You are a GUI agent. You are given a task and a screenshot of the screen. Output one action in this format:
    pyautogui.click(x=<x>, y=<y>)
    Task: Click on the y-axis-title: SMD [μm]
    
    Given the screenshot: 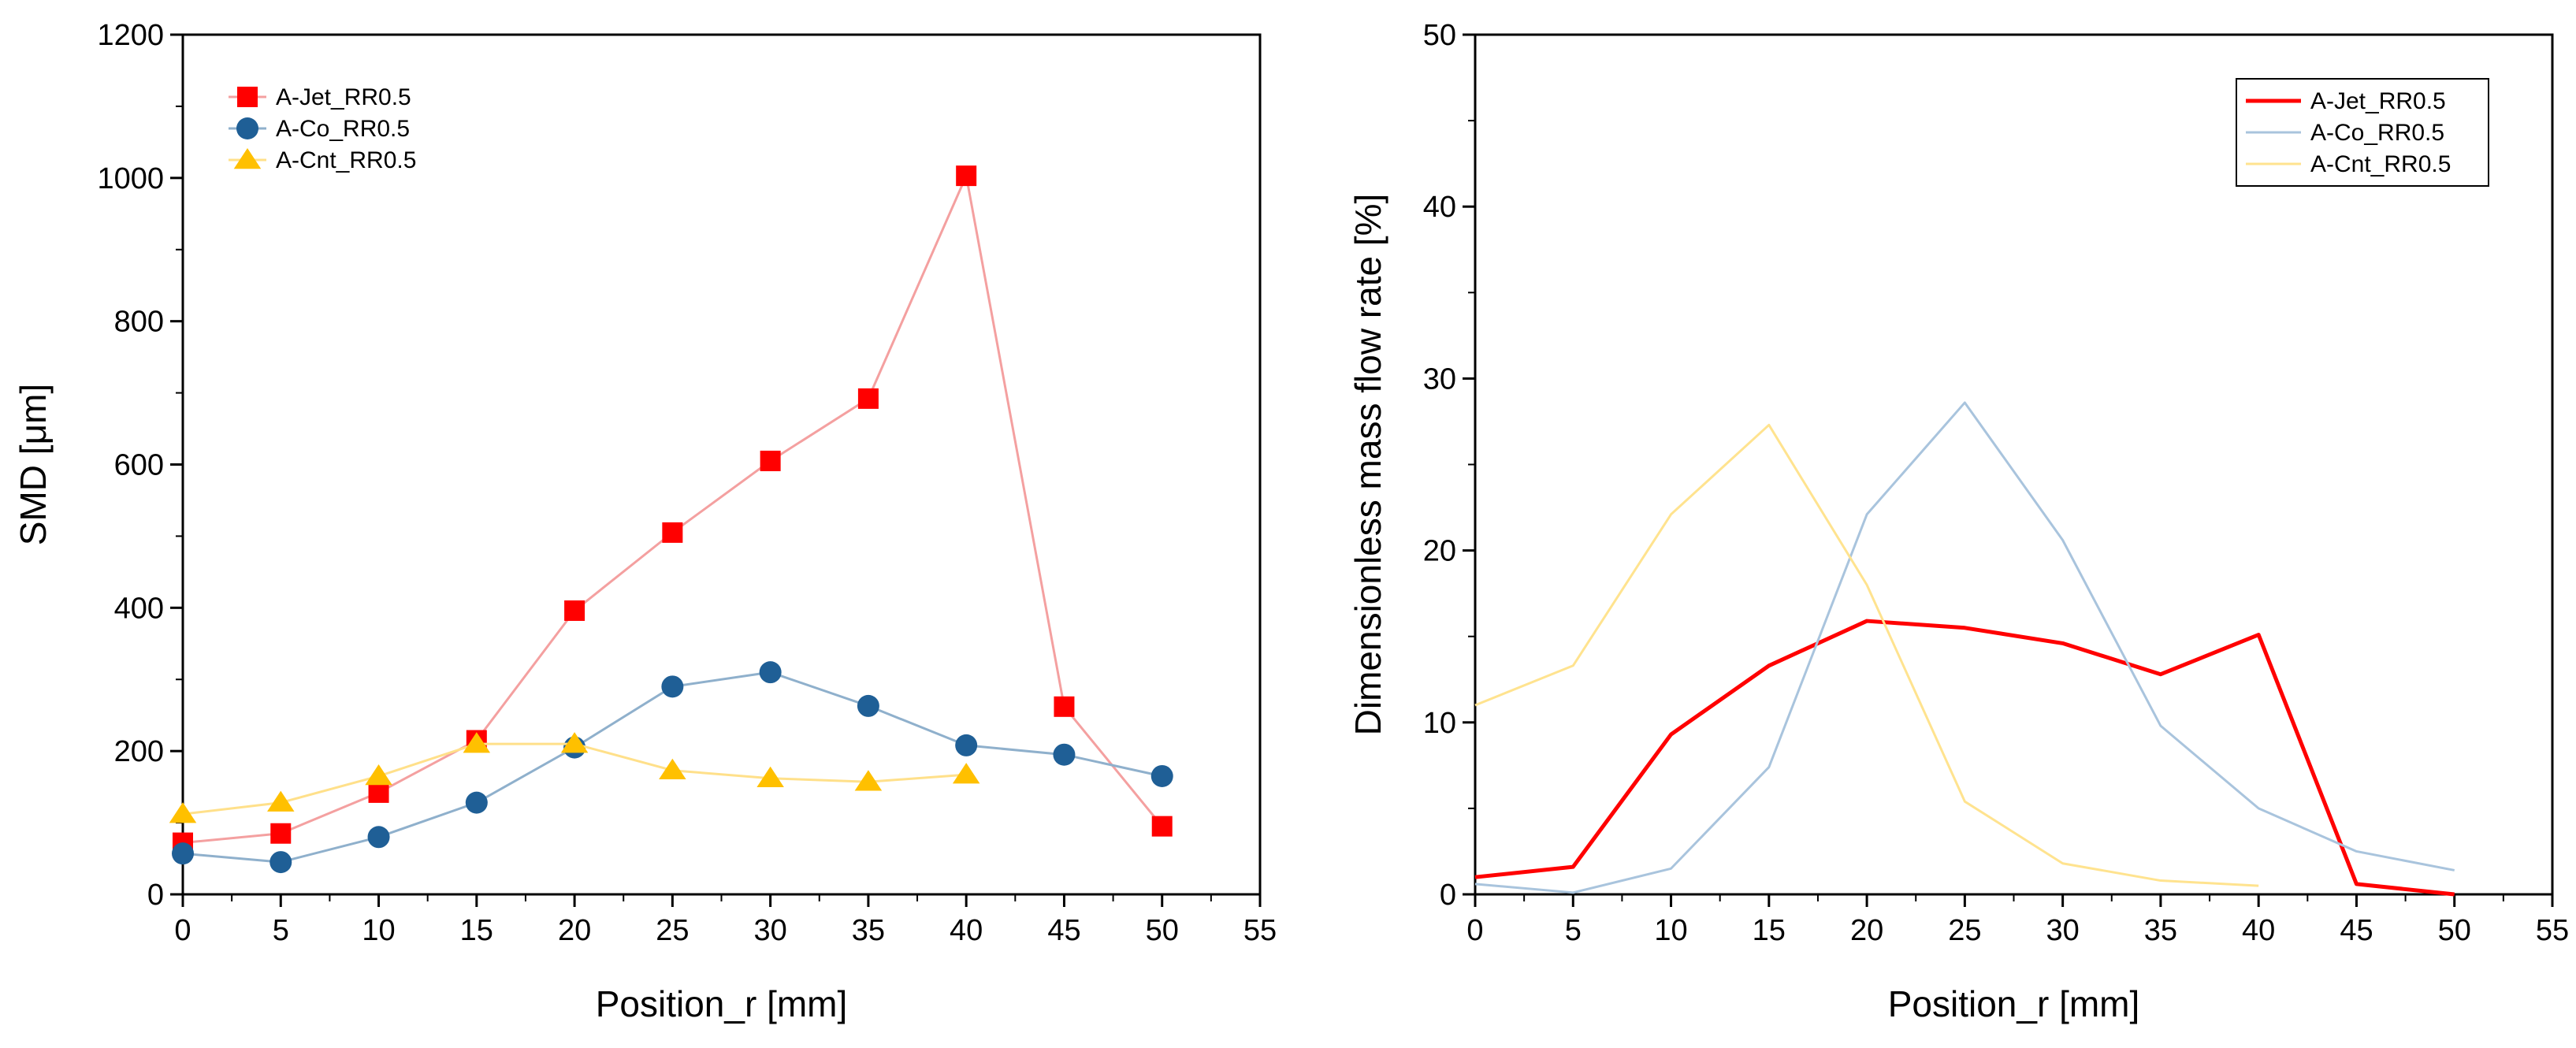 What is the action you would take?
    pyautogui.click(x=33, y=464)
    